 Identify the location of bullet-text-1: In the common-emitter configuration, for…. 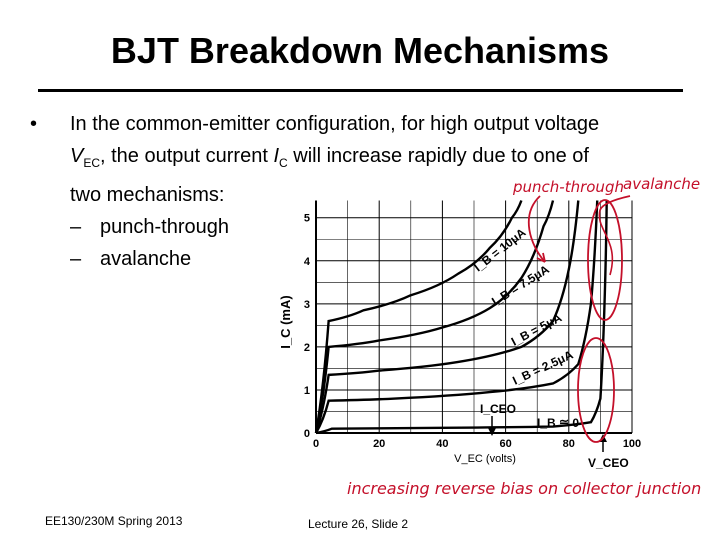
(335, 124).